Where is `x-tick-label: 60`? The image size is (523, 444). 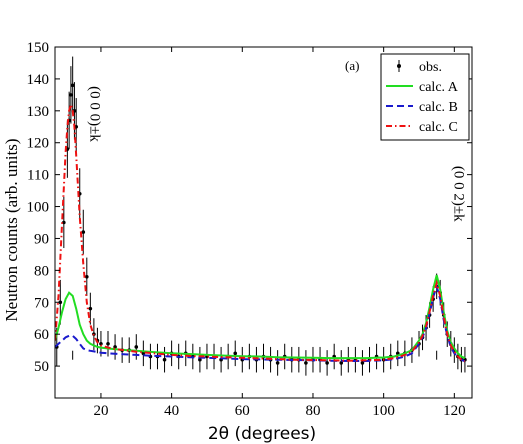 x-tick-label: 60 is located at coordinates (242, 411).